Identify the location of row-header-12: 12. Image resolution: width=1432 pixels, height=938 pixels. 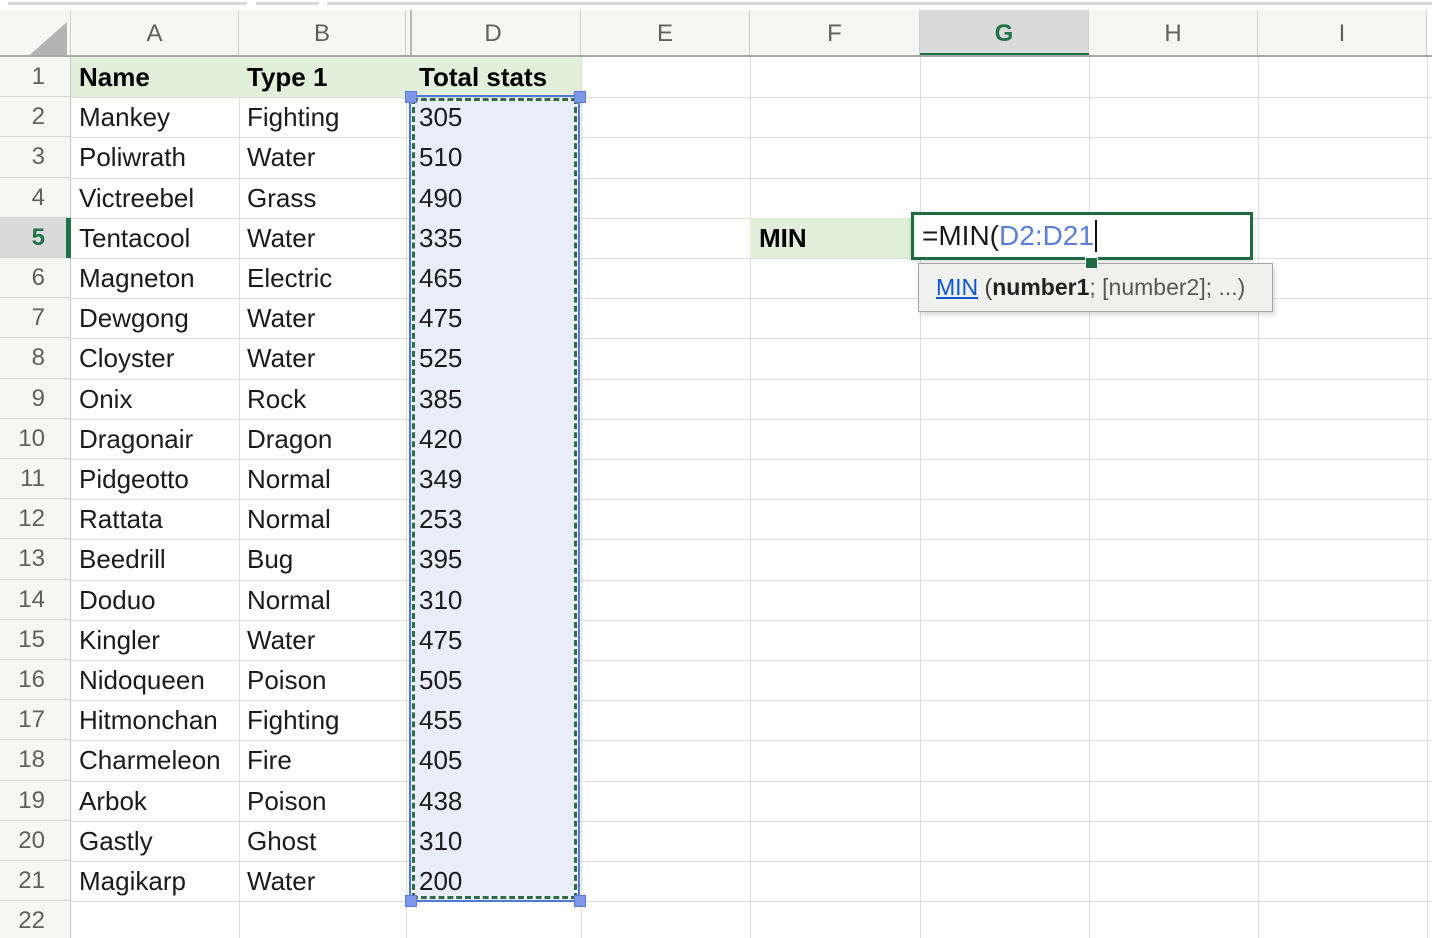
(35, 519).